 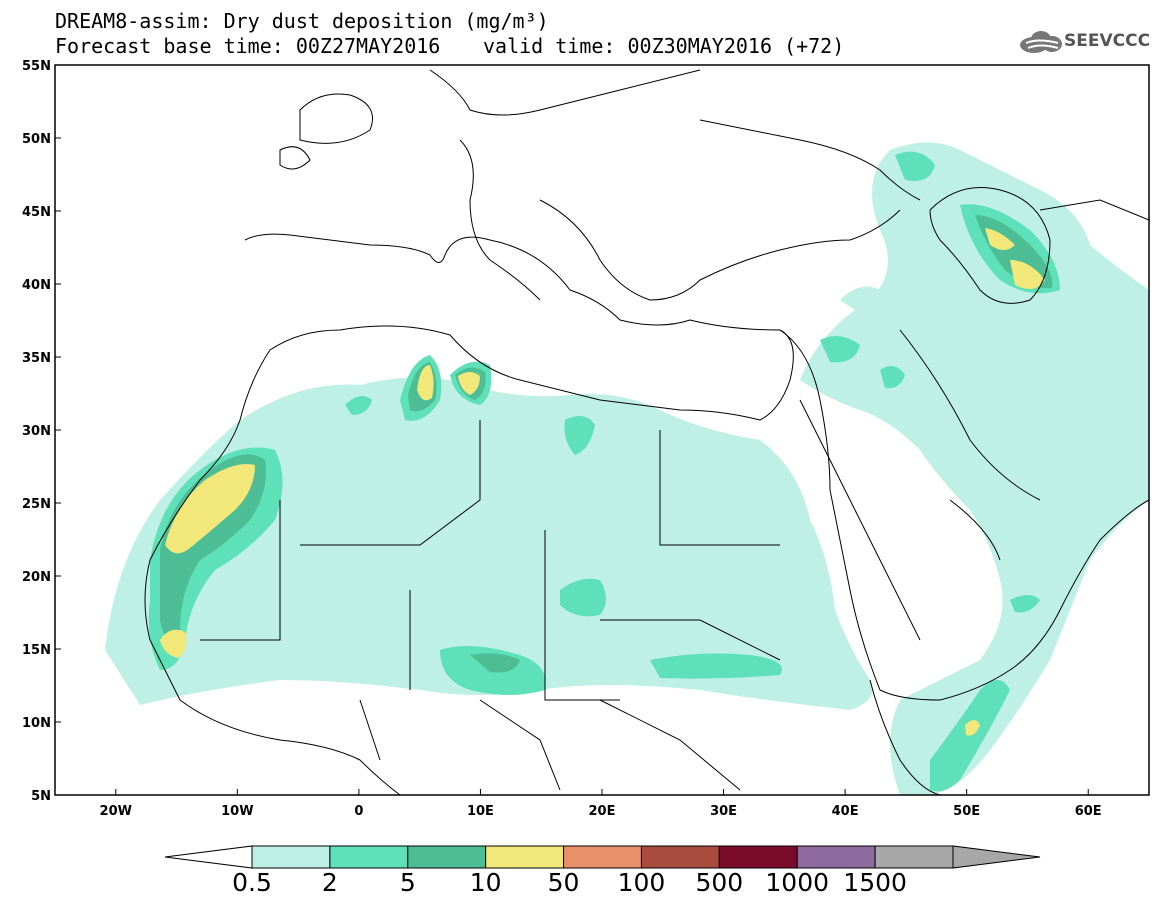 What do you see at coordinates (641, 882) in the screenshot?
I see `colorbar-label: 100` at bounding box center [641, 882].